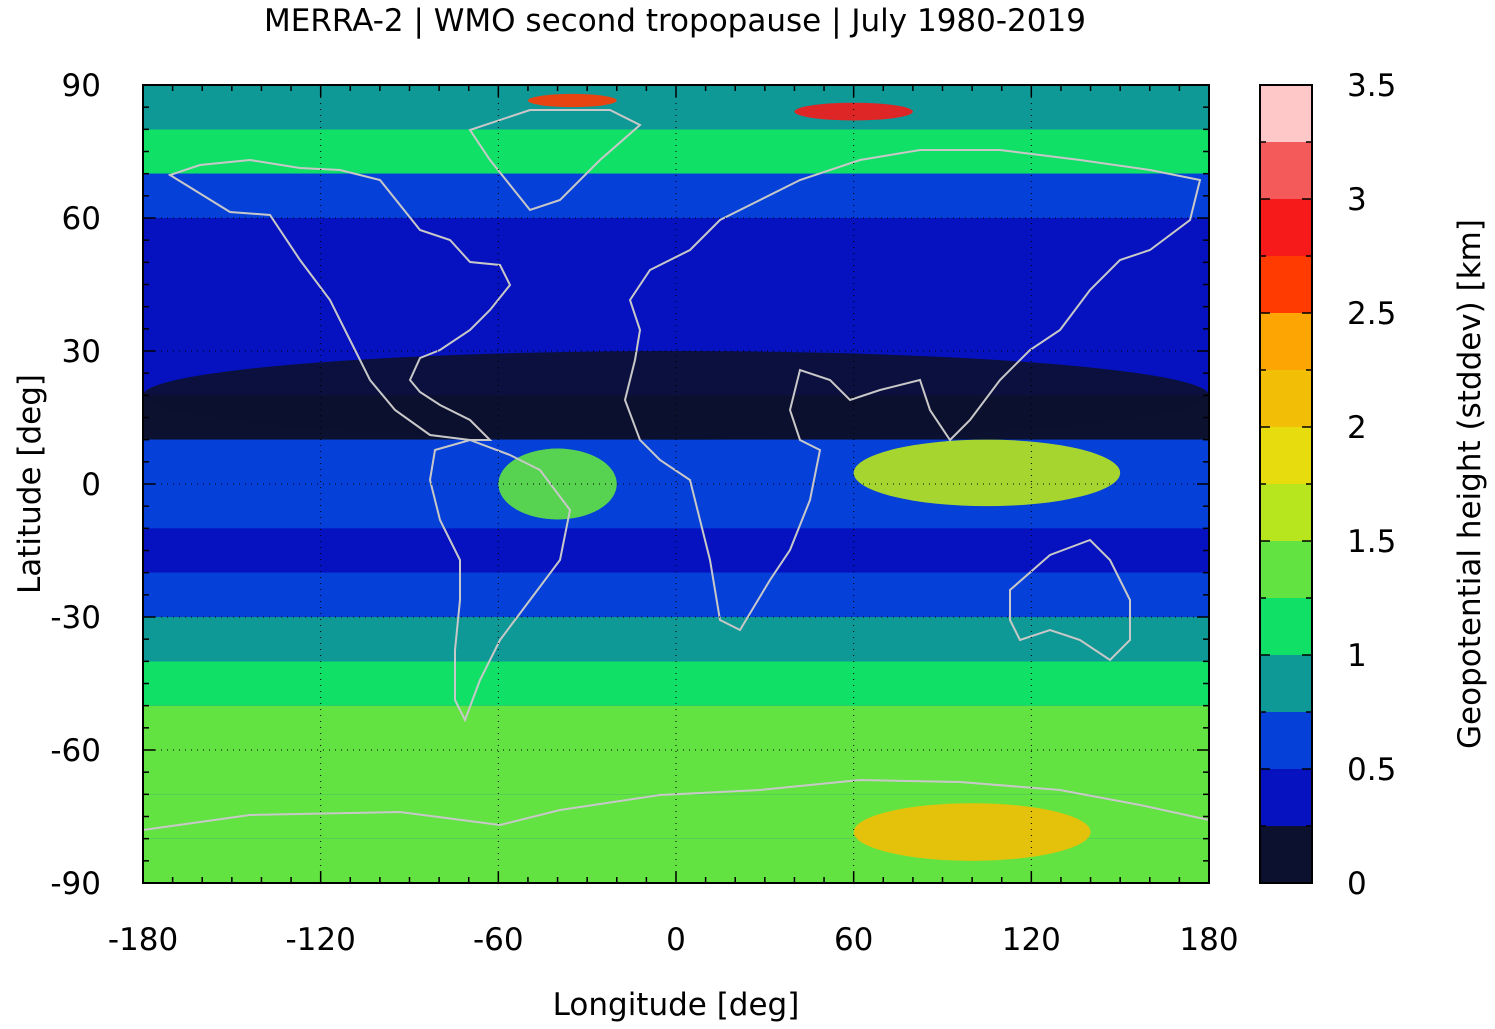 The width and height of the screenshot is (1495, 1029). Describe the element at coordinates (1357, 200) in the screenshot. I see `colorbar-tick-label: 3` at that location.